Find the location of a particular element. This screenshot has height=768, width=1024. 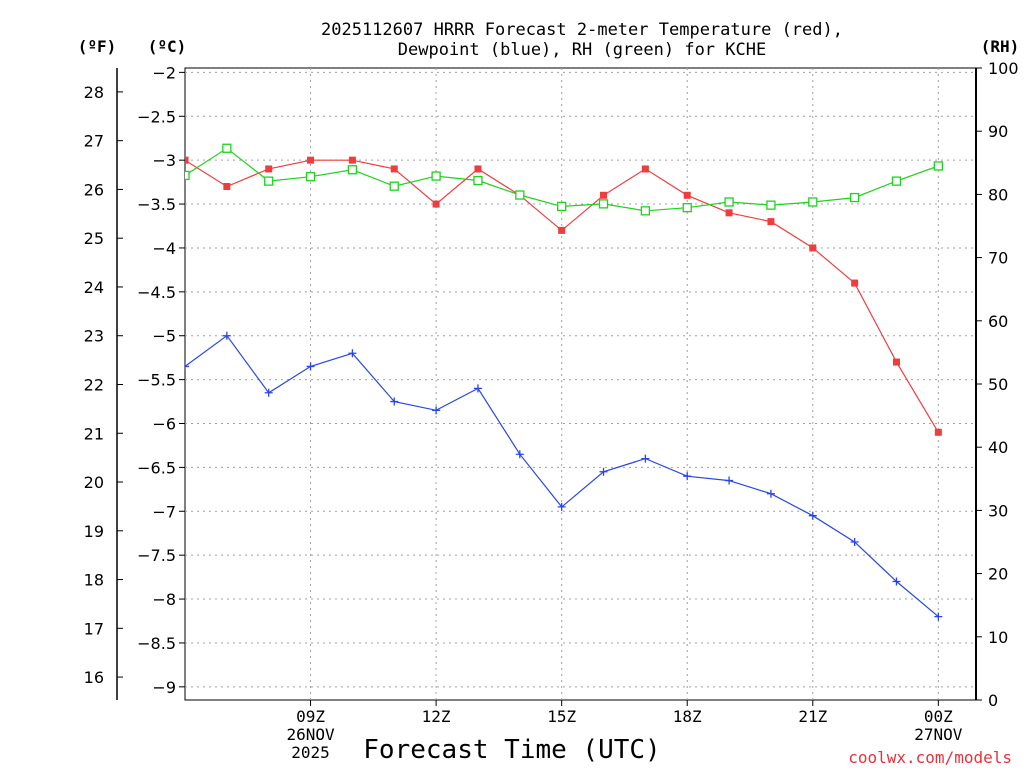

celsius-tick-label: −5 is located at coordinates (164, 336).